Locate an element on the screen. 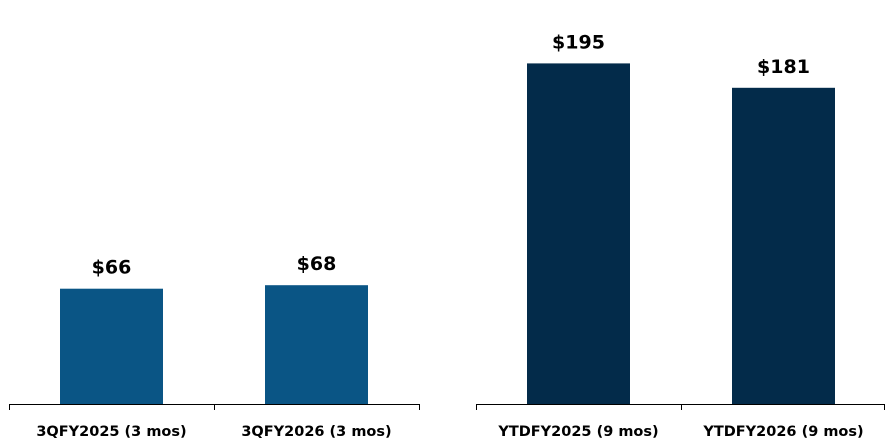 The image size is (885, 443). x-tick-label: 3QFY2025 (3 mos) is located at coordinates (111, 432).